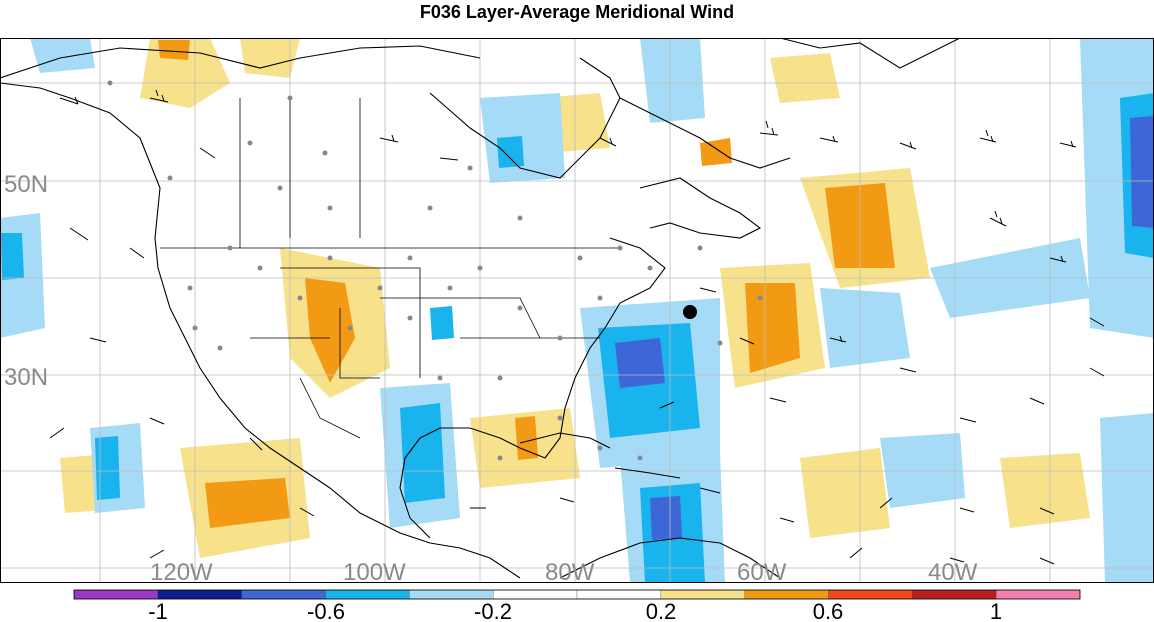  What do you see at coordinates (326, 610) in the screenshot?
I see `colorbar-label: -0.6` at bounding box center [326, 610].